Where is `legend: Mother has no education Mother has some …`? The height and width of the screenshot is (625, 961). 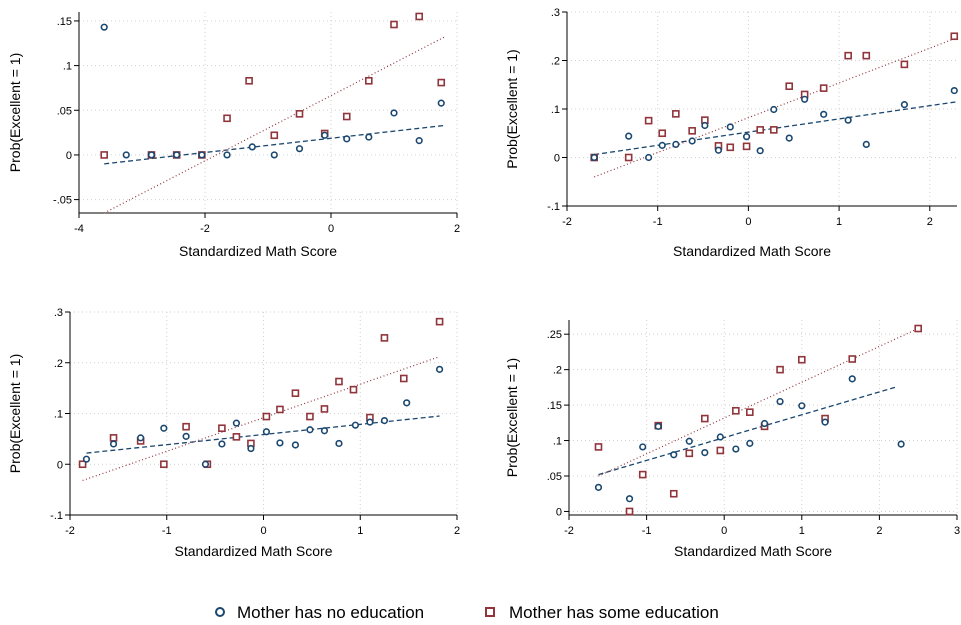
legend: Mother has no education Mother has some … is located at coordinates (467, 612).